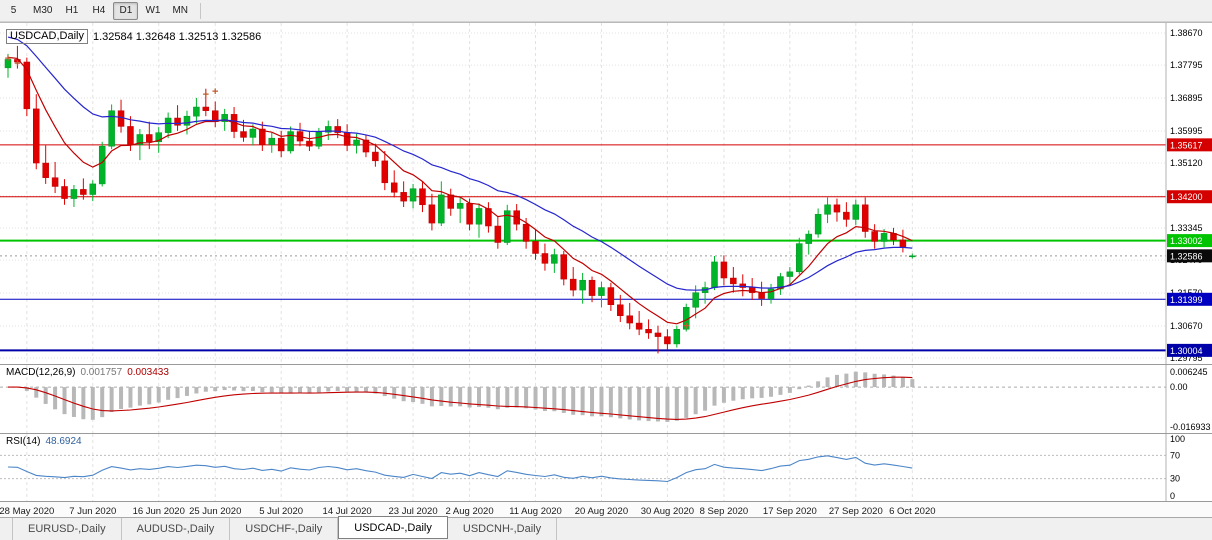  I want to click on rsi-pane: 100 70 30 0 RSI(14) 48.6924, so click(606, 467).